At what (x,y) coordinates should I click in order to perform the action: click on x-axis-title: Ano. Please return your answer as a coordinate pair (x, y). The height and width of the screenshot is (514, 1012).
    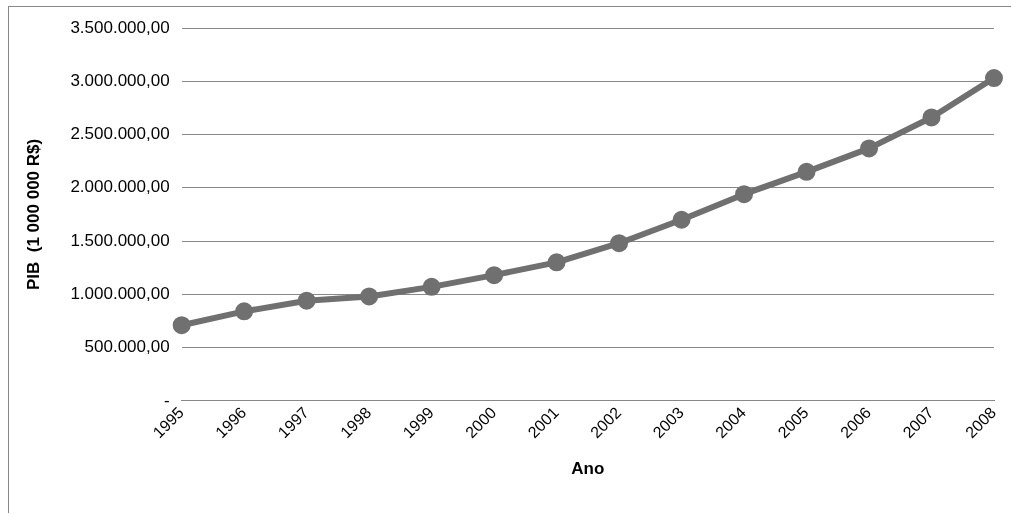
    Looking at the image, I should click on (588, 469).